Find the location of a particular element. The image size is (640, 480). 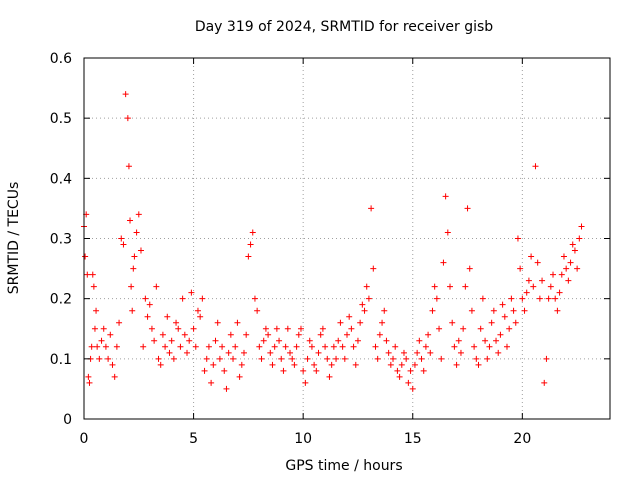

y-axis-label: SRMTID / TECUs is located at coordinates (14, 238).